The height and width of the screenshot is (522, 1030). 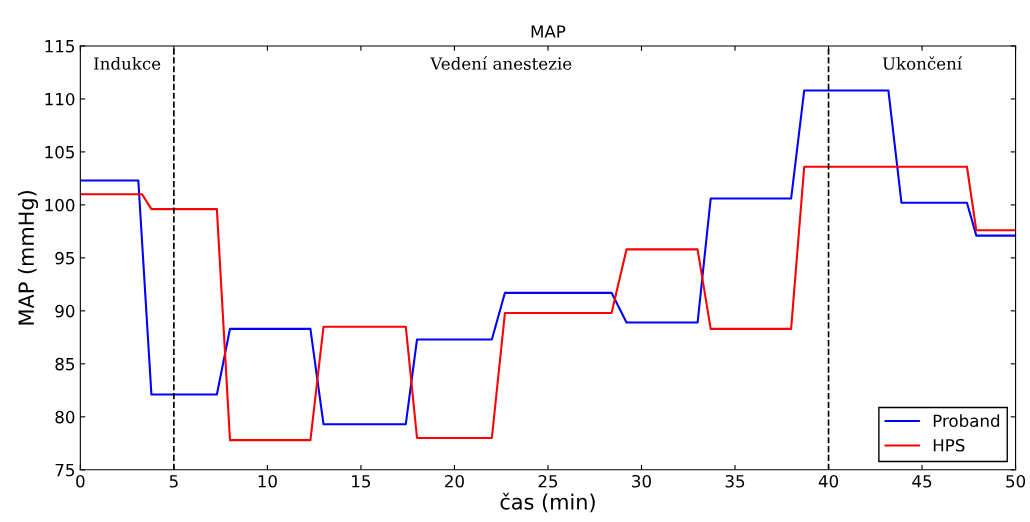 I want to click on x-axis-title: čas (min), so click(x=547, y=502).